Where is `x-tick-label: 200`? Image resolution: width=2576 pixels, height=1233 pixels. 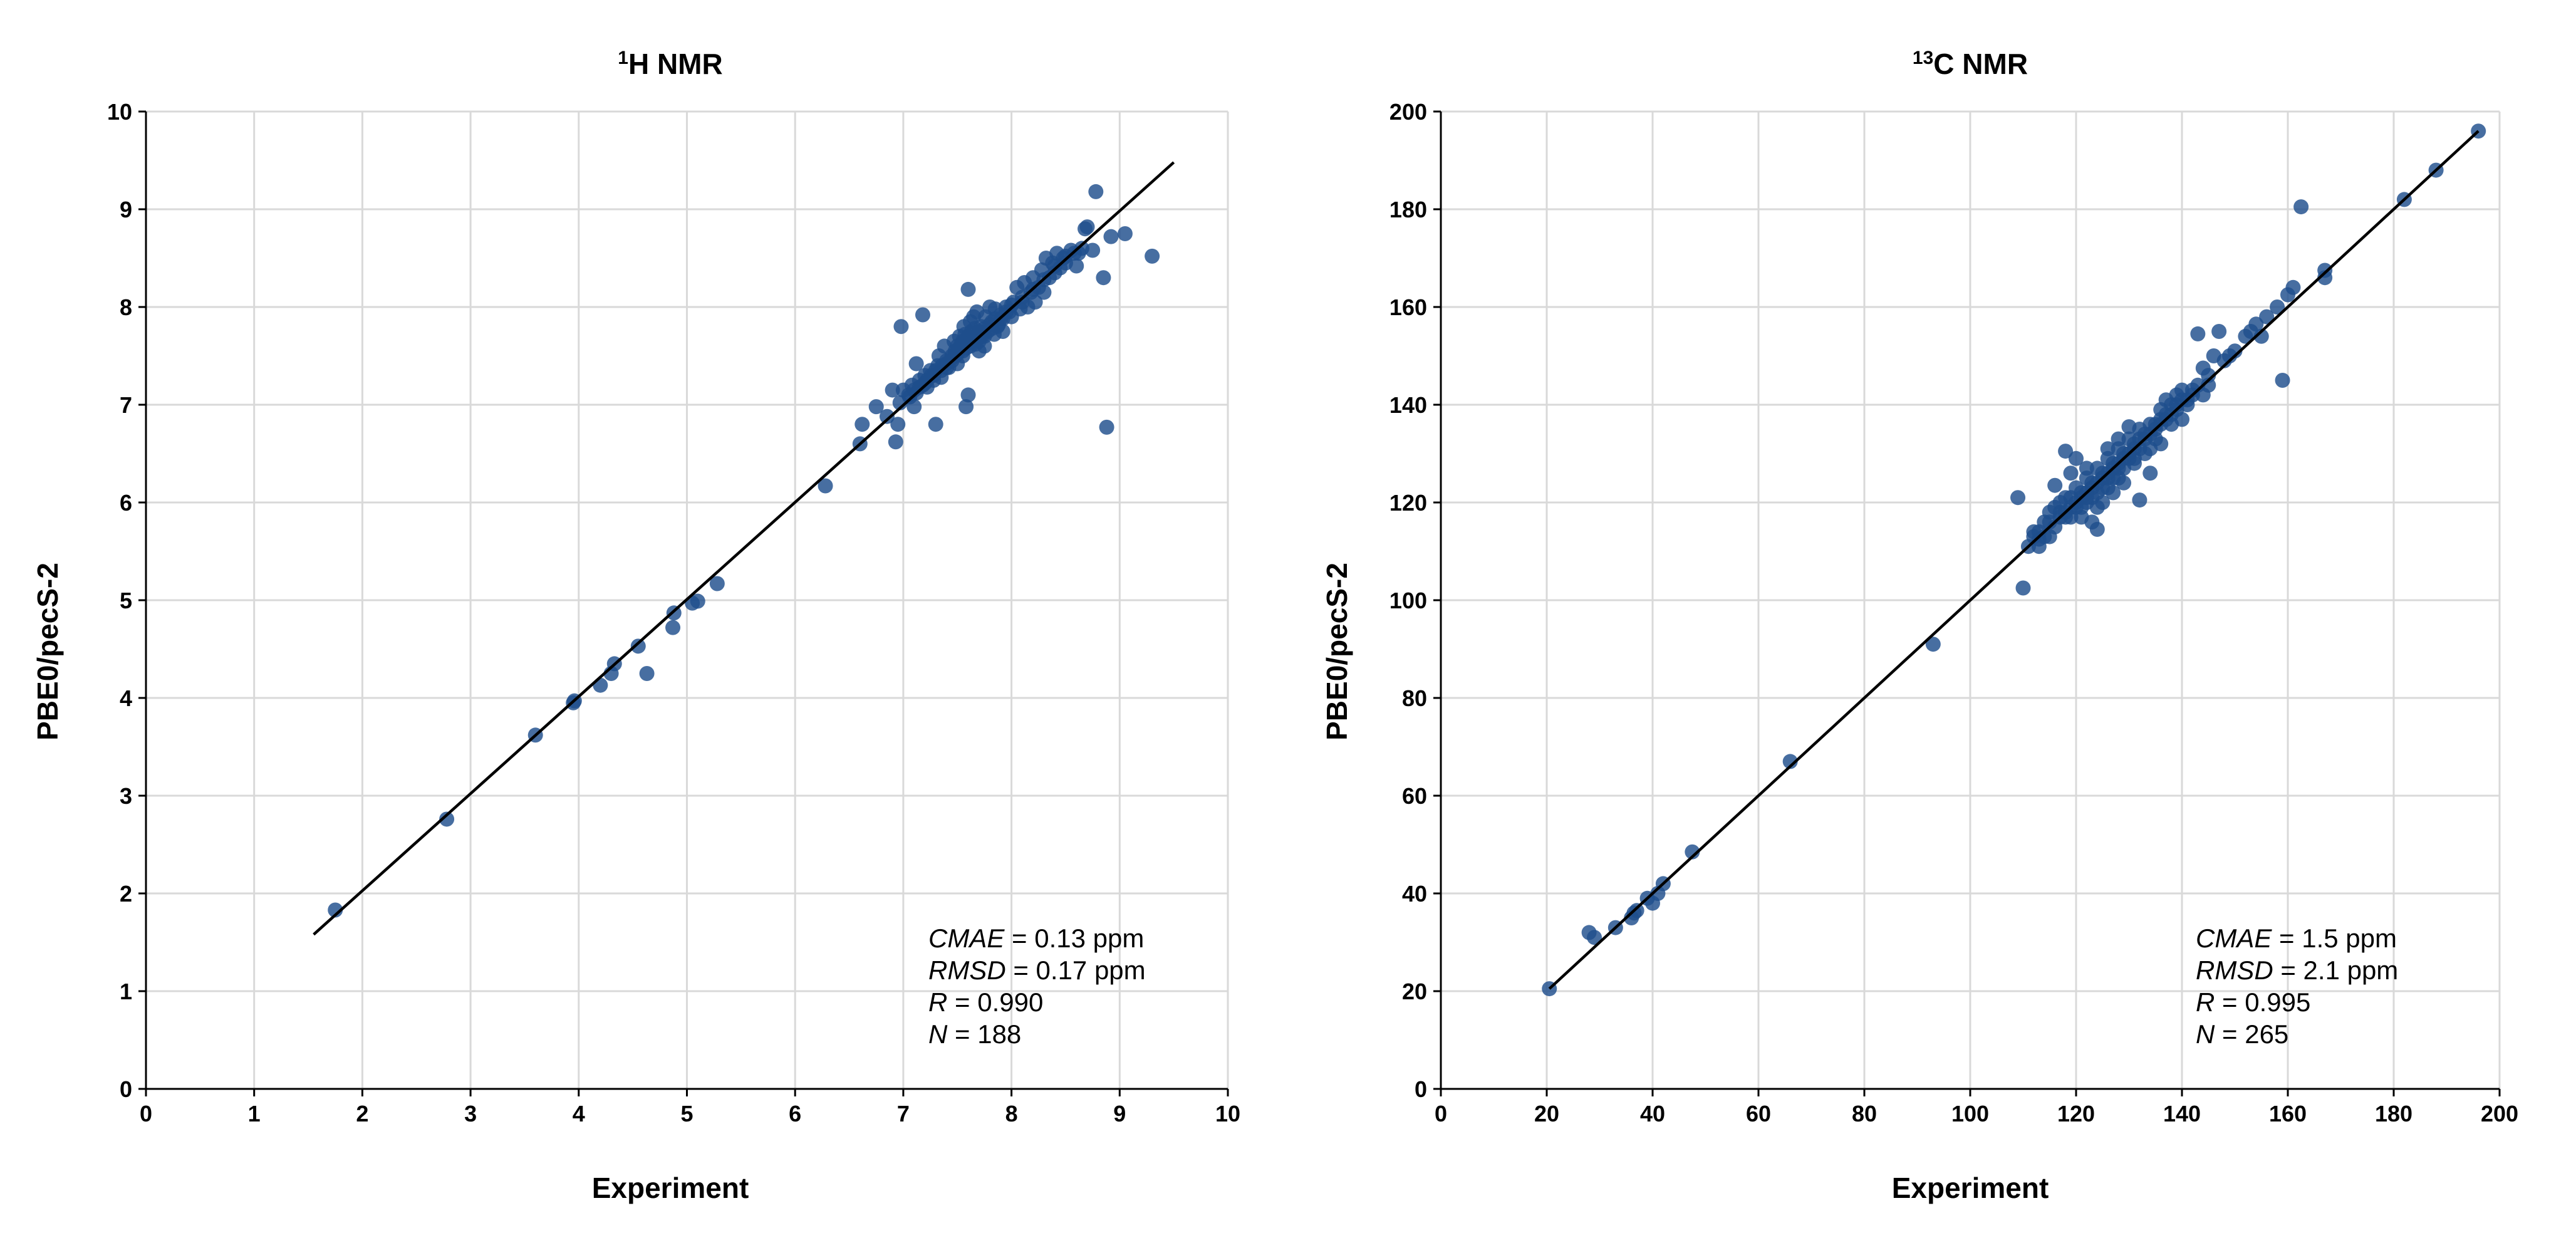
x-tick-label: 200 is located at coordinates (2499, 1113).